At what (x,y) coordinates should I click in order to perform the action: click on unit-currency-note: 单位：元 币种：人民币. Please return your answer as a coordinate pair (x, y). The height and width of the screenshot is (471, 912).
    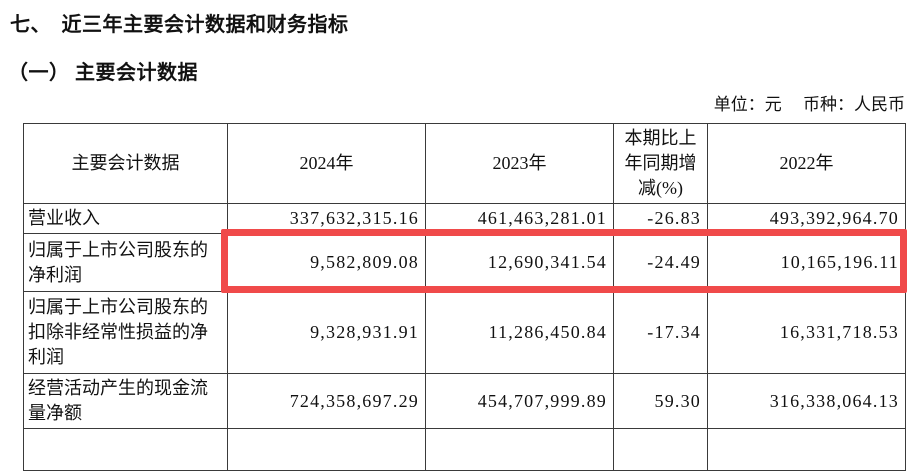
    Looking at the image, I should click on (809, 104).